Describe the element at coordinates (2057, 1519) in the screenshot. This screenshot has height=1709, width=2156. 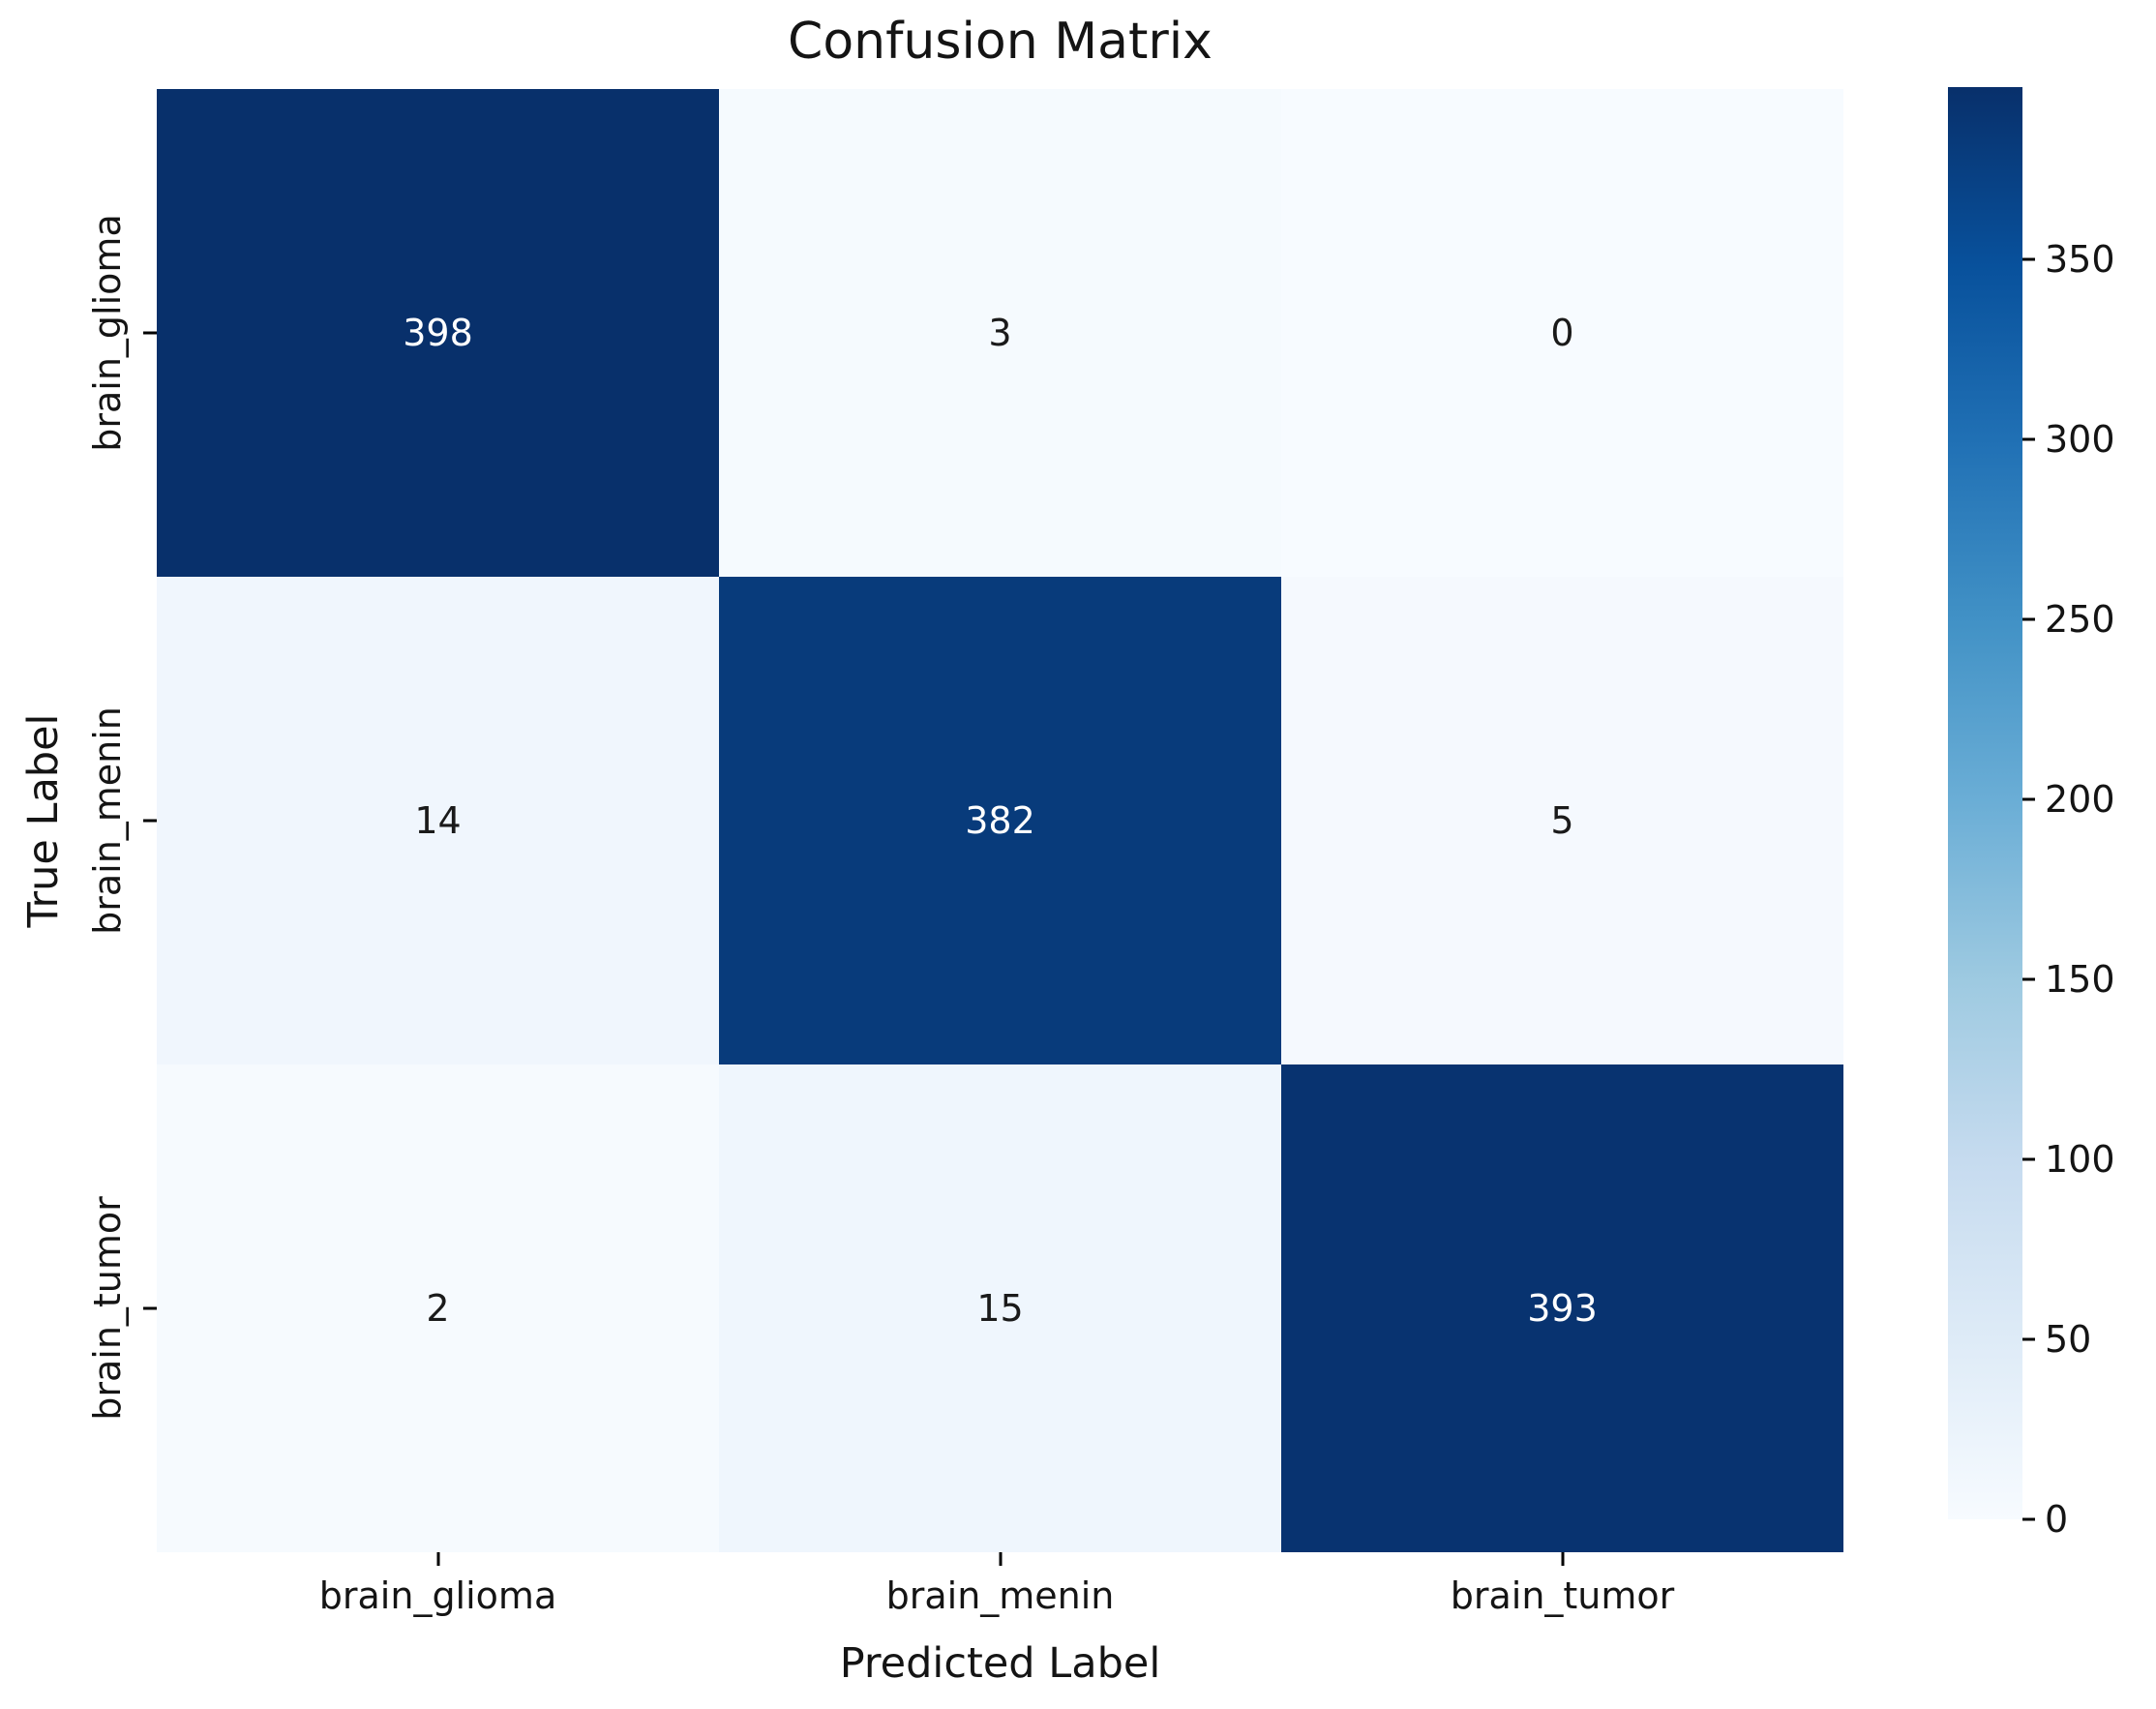
I see `colorbar-tick-label: 0` at that location.